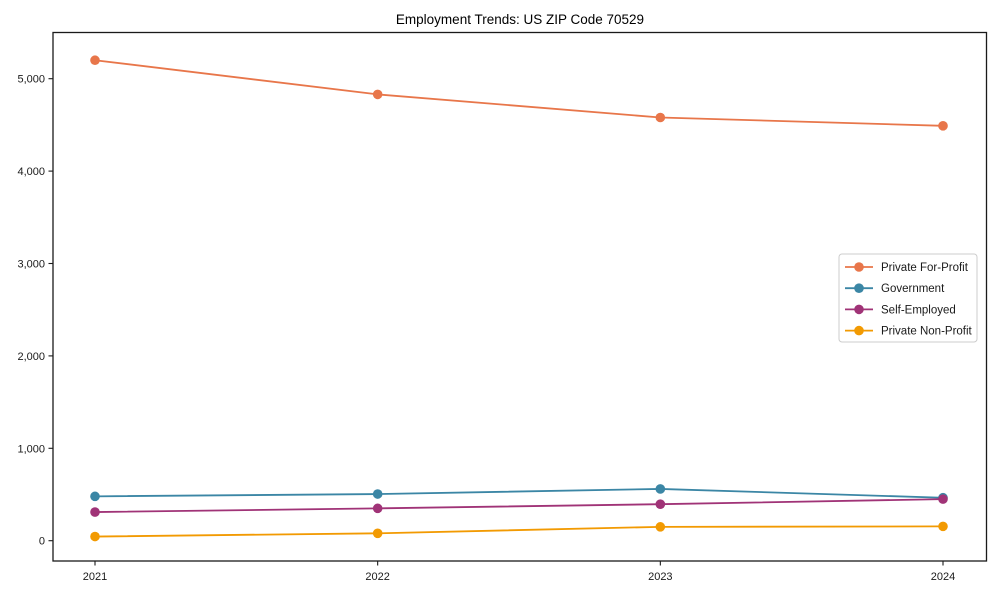  Describe the element at coordinates (943, 577) in the screenshot. I see `x-axis-tick-label: 2024` at that location.